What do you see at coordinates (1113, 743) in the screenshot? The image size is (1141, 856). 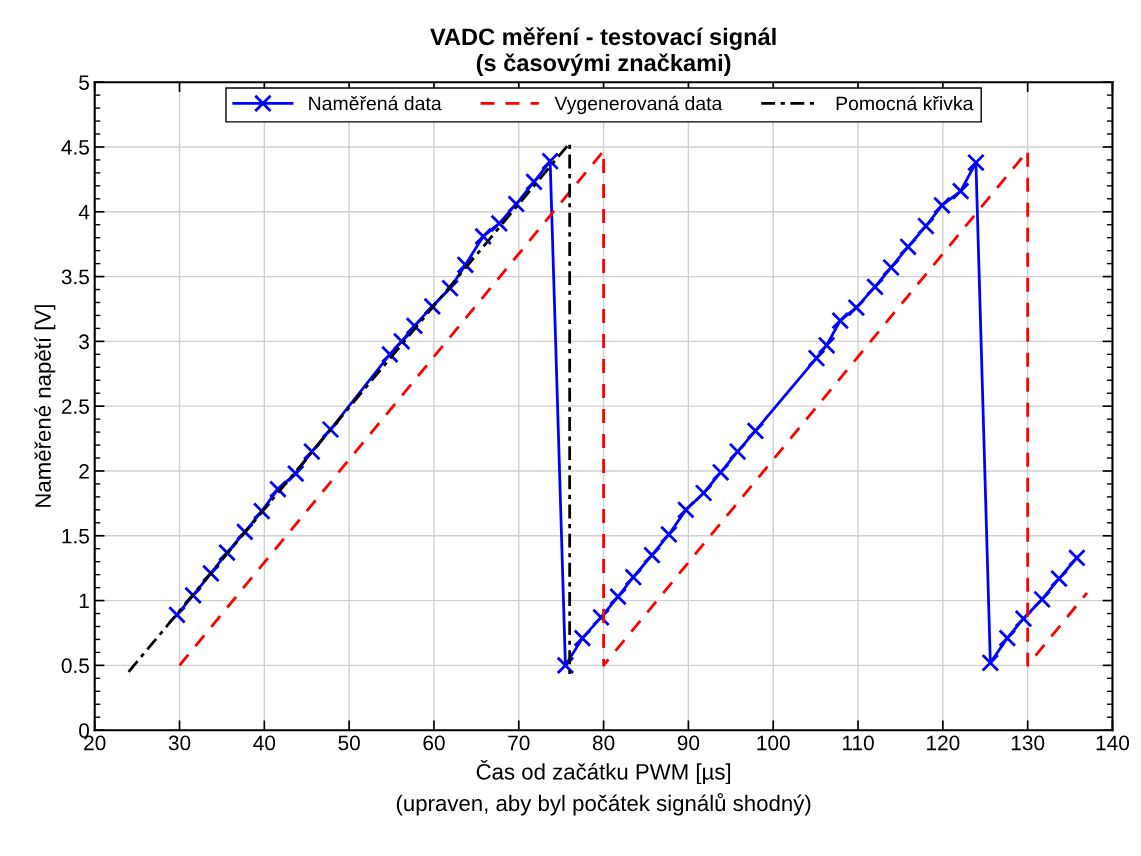 I see `x-tick-label: 140` at bounding box center [1113, 743].